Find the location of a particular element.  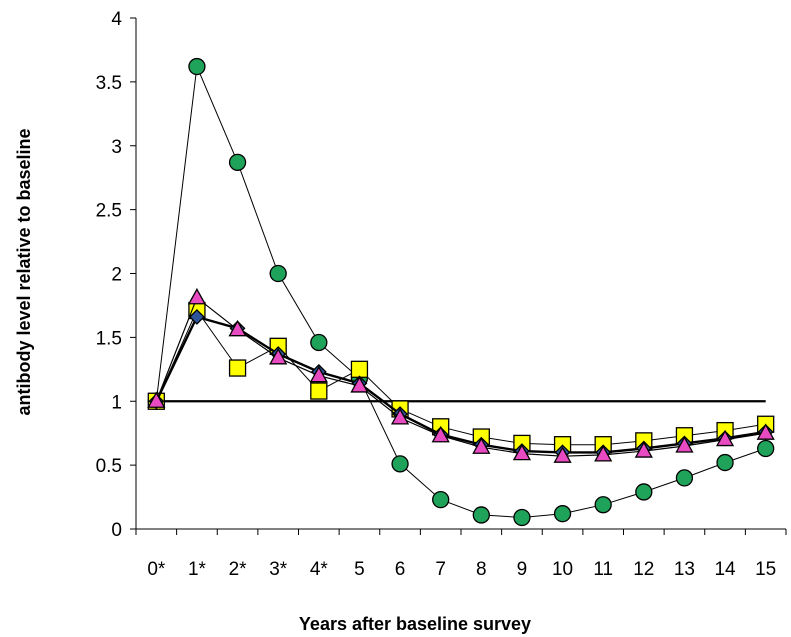

x-tick-label: 14 is located at coordinates (725, 569).